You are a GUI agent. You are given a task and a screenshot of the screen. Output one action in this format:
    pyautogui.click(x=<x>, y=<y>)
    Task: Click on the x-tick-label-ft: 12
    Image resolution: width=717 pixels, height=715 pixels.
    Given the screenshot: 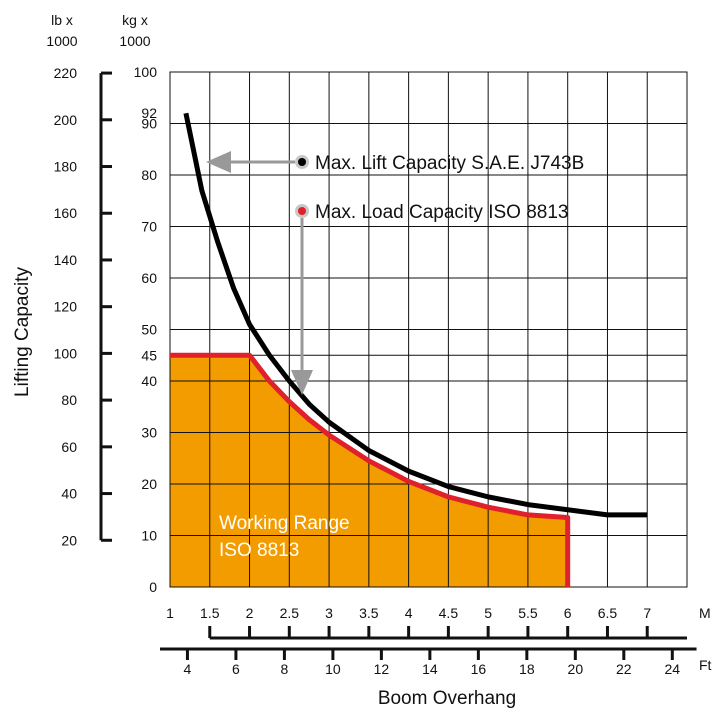 What is the action you would take?
    pyautogui.click(x=382, y=669)
    